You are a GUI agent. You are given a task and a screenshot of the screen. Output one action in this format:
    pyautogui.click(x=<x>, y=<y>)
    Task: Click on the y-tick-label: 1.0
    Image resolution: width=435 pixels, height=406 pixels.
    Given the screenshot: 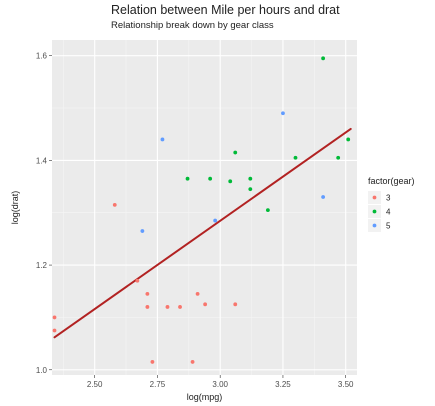 What is the action you would take?
    pyautogui.click(x=42, y=370)
    